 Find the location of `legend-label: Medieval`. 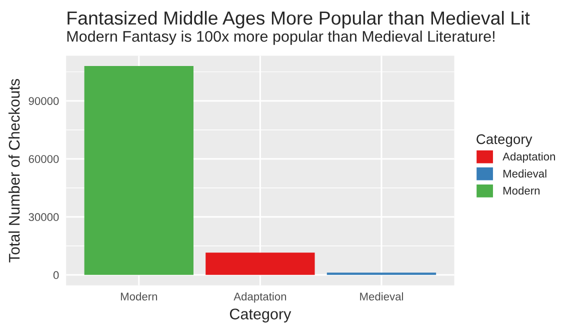

legend-label: Medieval is located at coordinates (524, 173).